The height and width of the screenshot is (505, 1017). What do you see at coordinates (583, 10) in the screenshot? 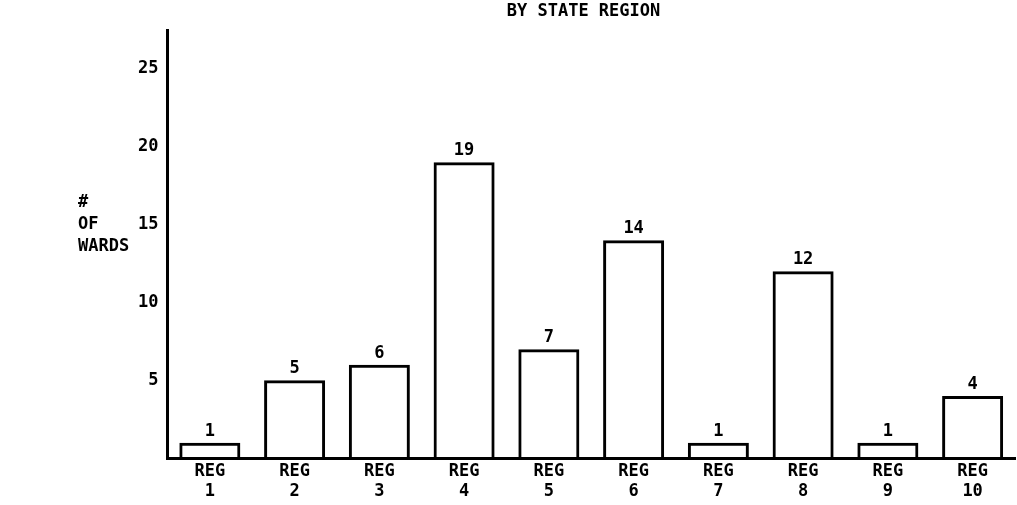
I see `chart-title: BY STATE REGION` at bounding box center [583, 10].